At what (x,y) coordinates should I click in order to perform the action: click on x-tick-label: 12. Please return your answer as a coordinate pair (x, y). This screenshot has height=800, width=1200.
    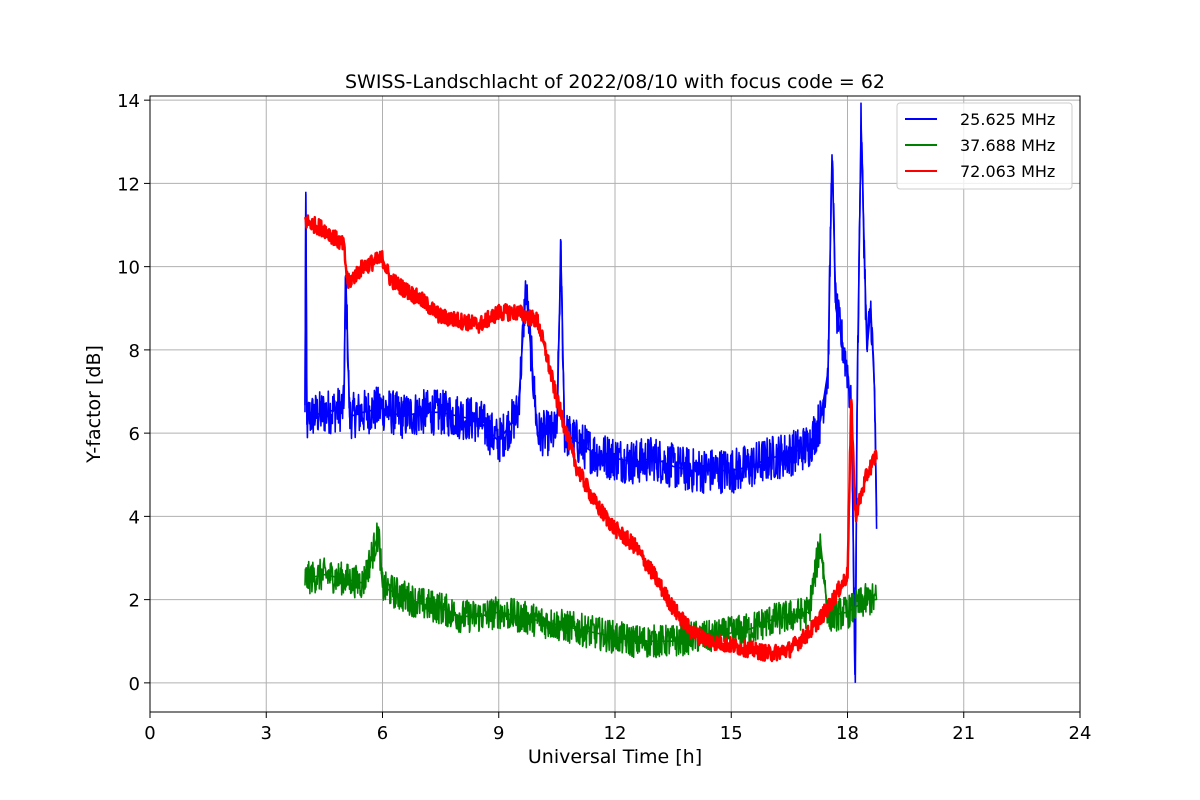
    Looking at the image, I should click on (615, 733).